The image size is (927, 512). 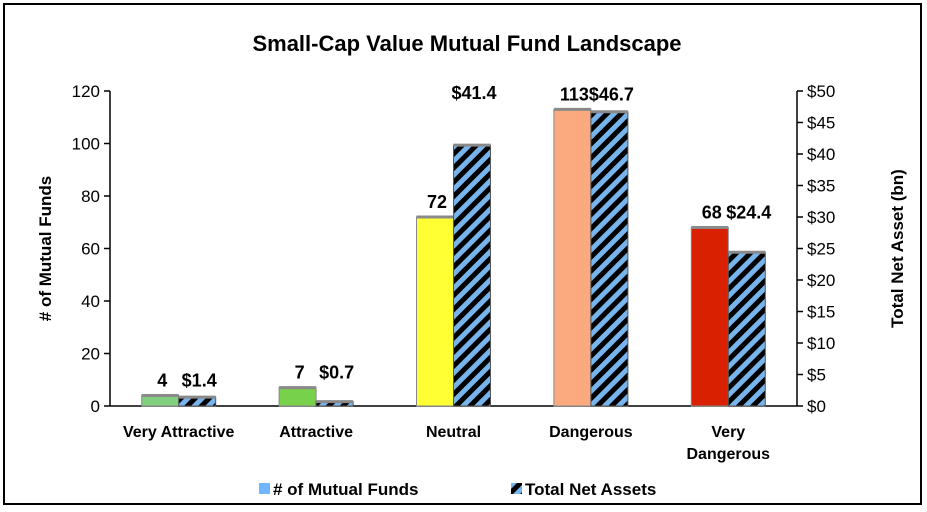 What do you see at coordinates (90, 196) in the screenshot?
I see `left-tick-label: 80` at bounding box center [90, 196].